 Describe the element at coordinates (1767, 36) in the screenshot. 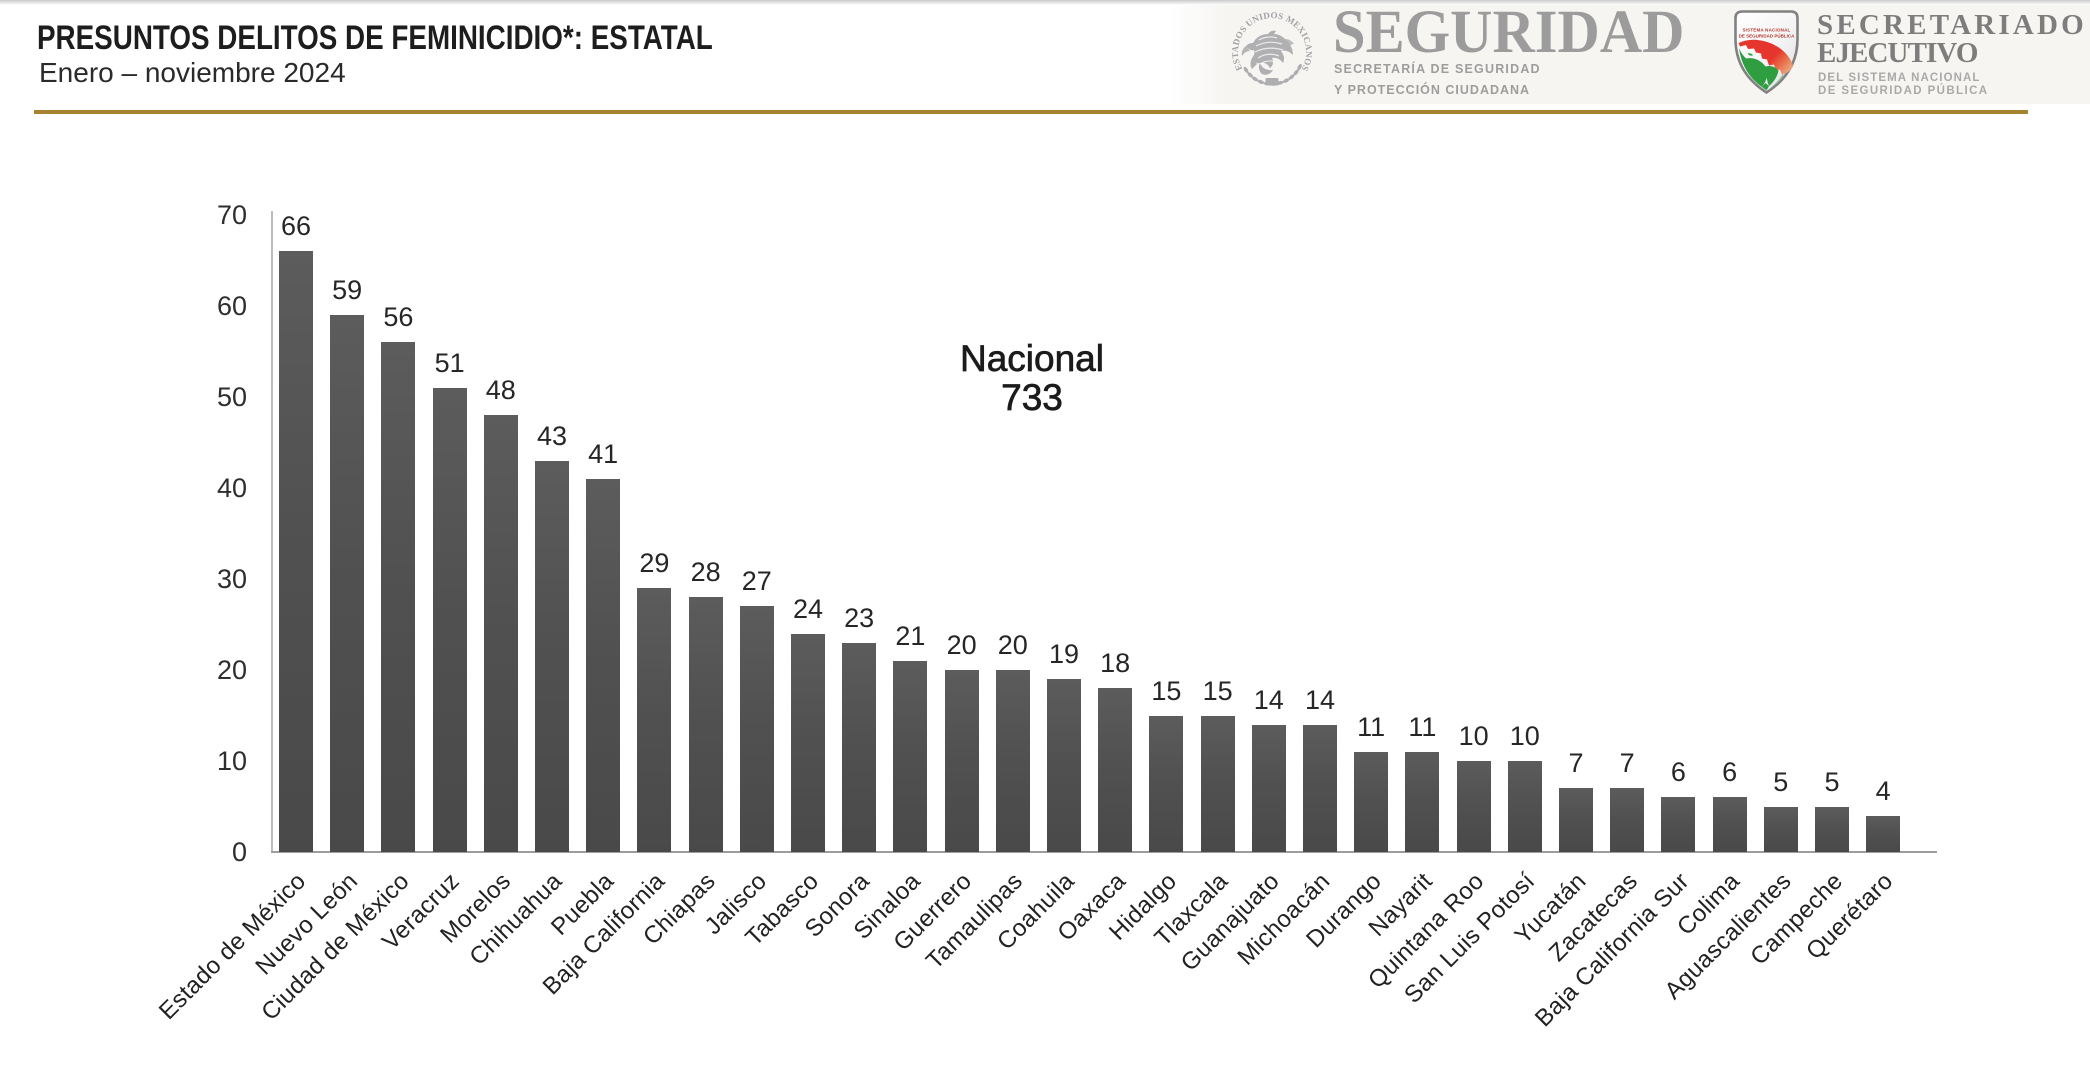

I see `svg-text: DE SEGURIDAD PÚBLICA` at that location.